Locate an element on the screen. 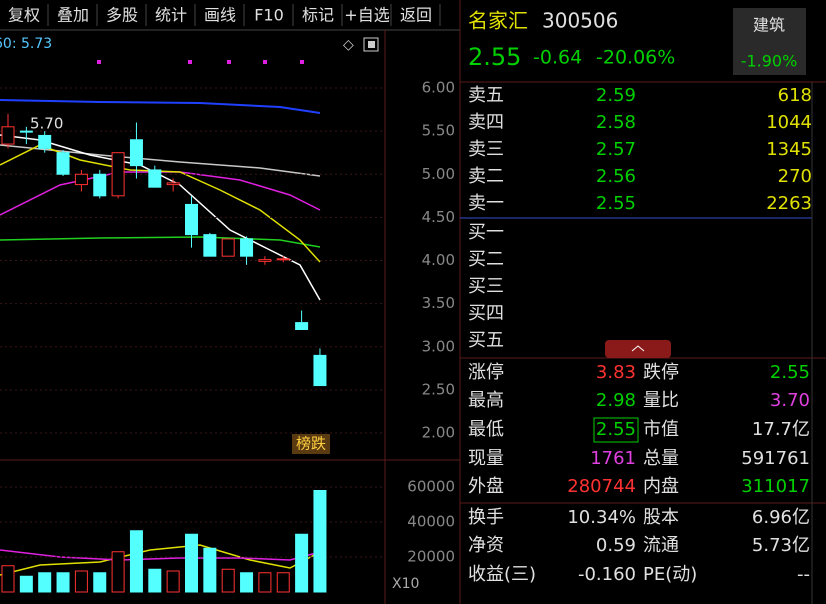  price-tick-label: 3.50 is located at coordinates (438, 303).